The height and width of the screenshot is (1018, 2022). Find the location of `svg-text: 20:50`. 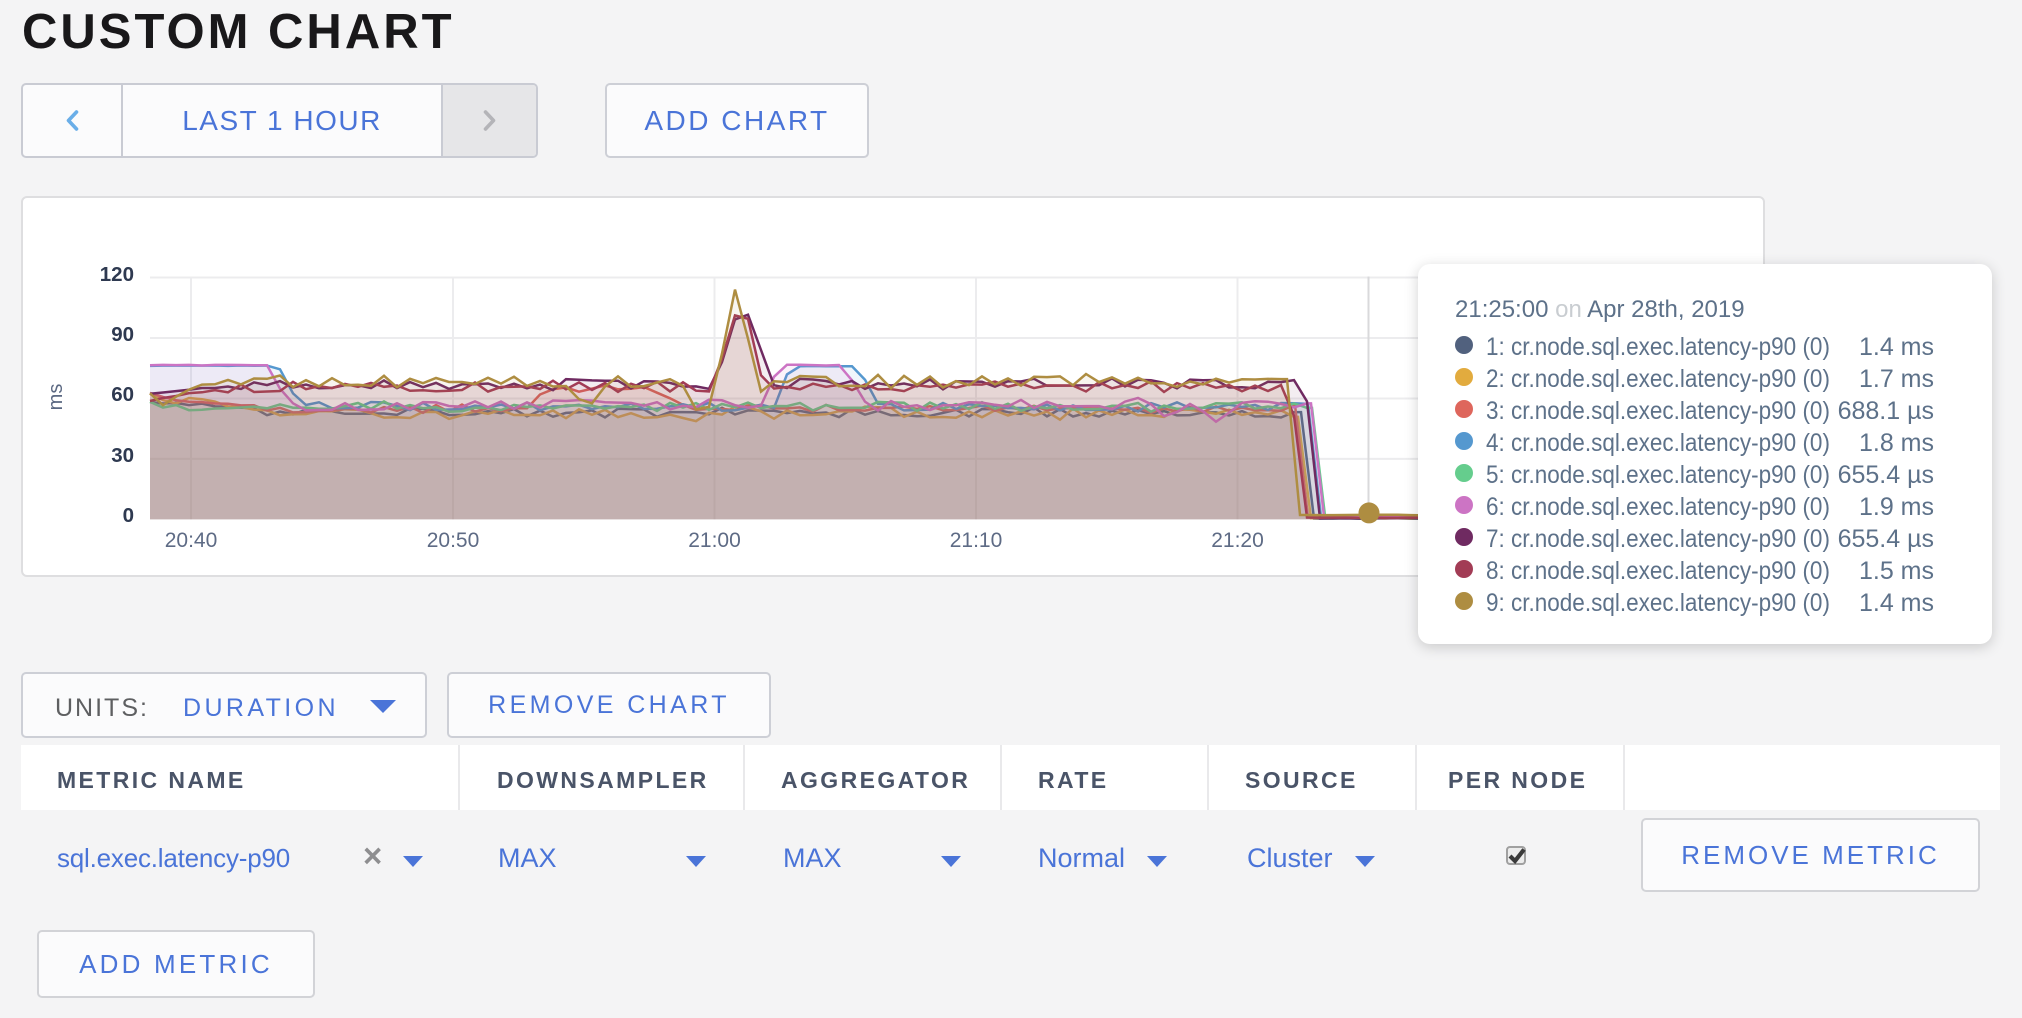

svg-text: 20:50 is located at coordinates (453, 540).